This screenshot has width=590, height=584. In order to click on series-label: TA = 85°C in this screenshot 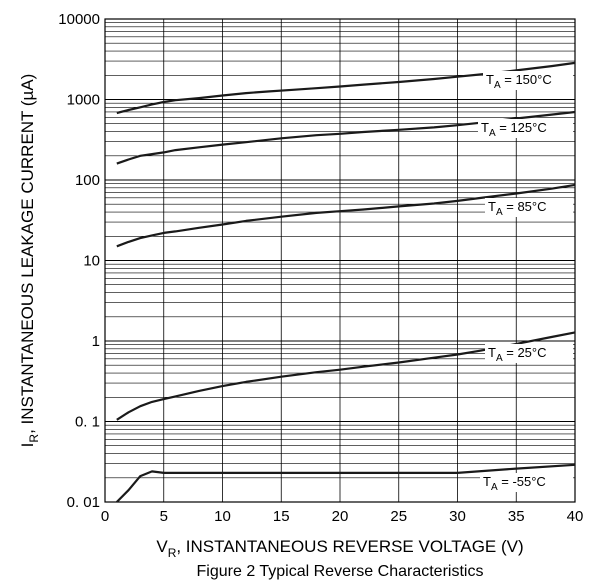, I will do `click(529, 208)`.